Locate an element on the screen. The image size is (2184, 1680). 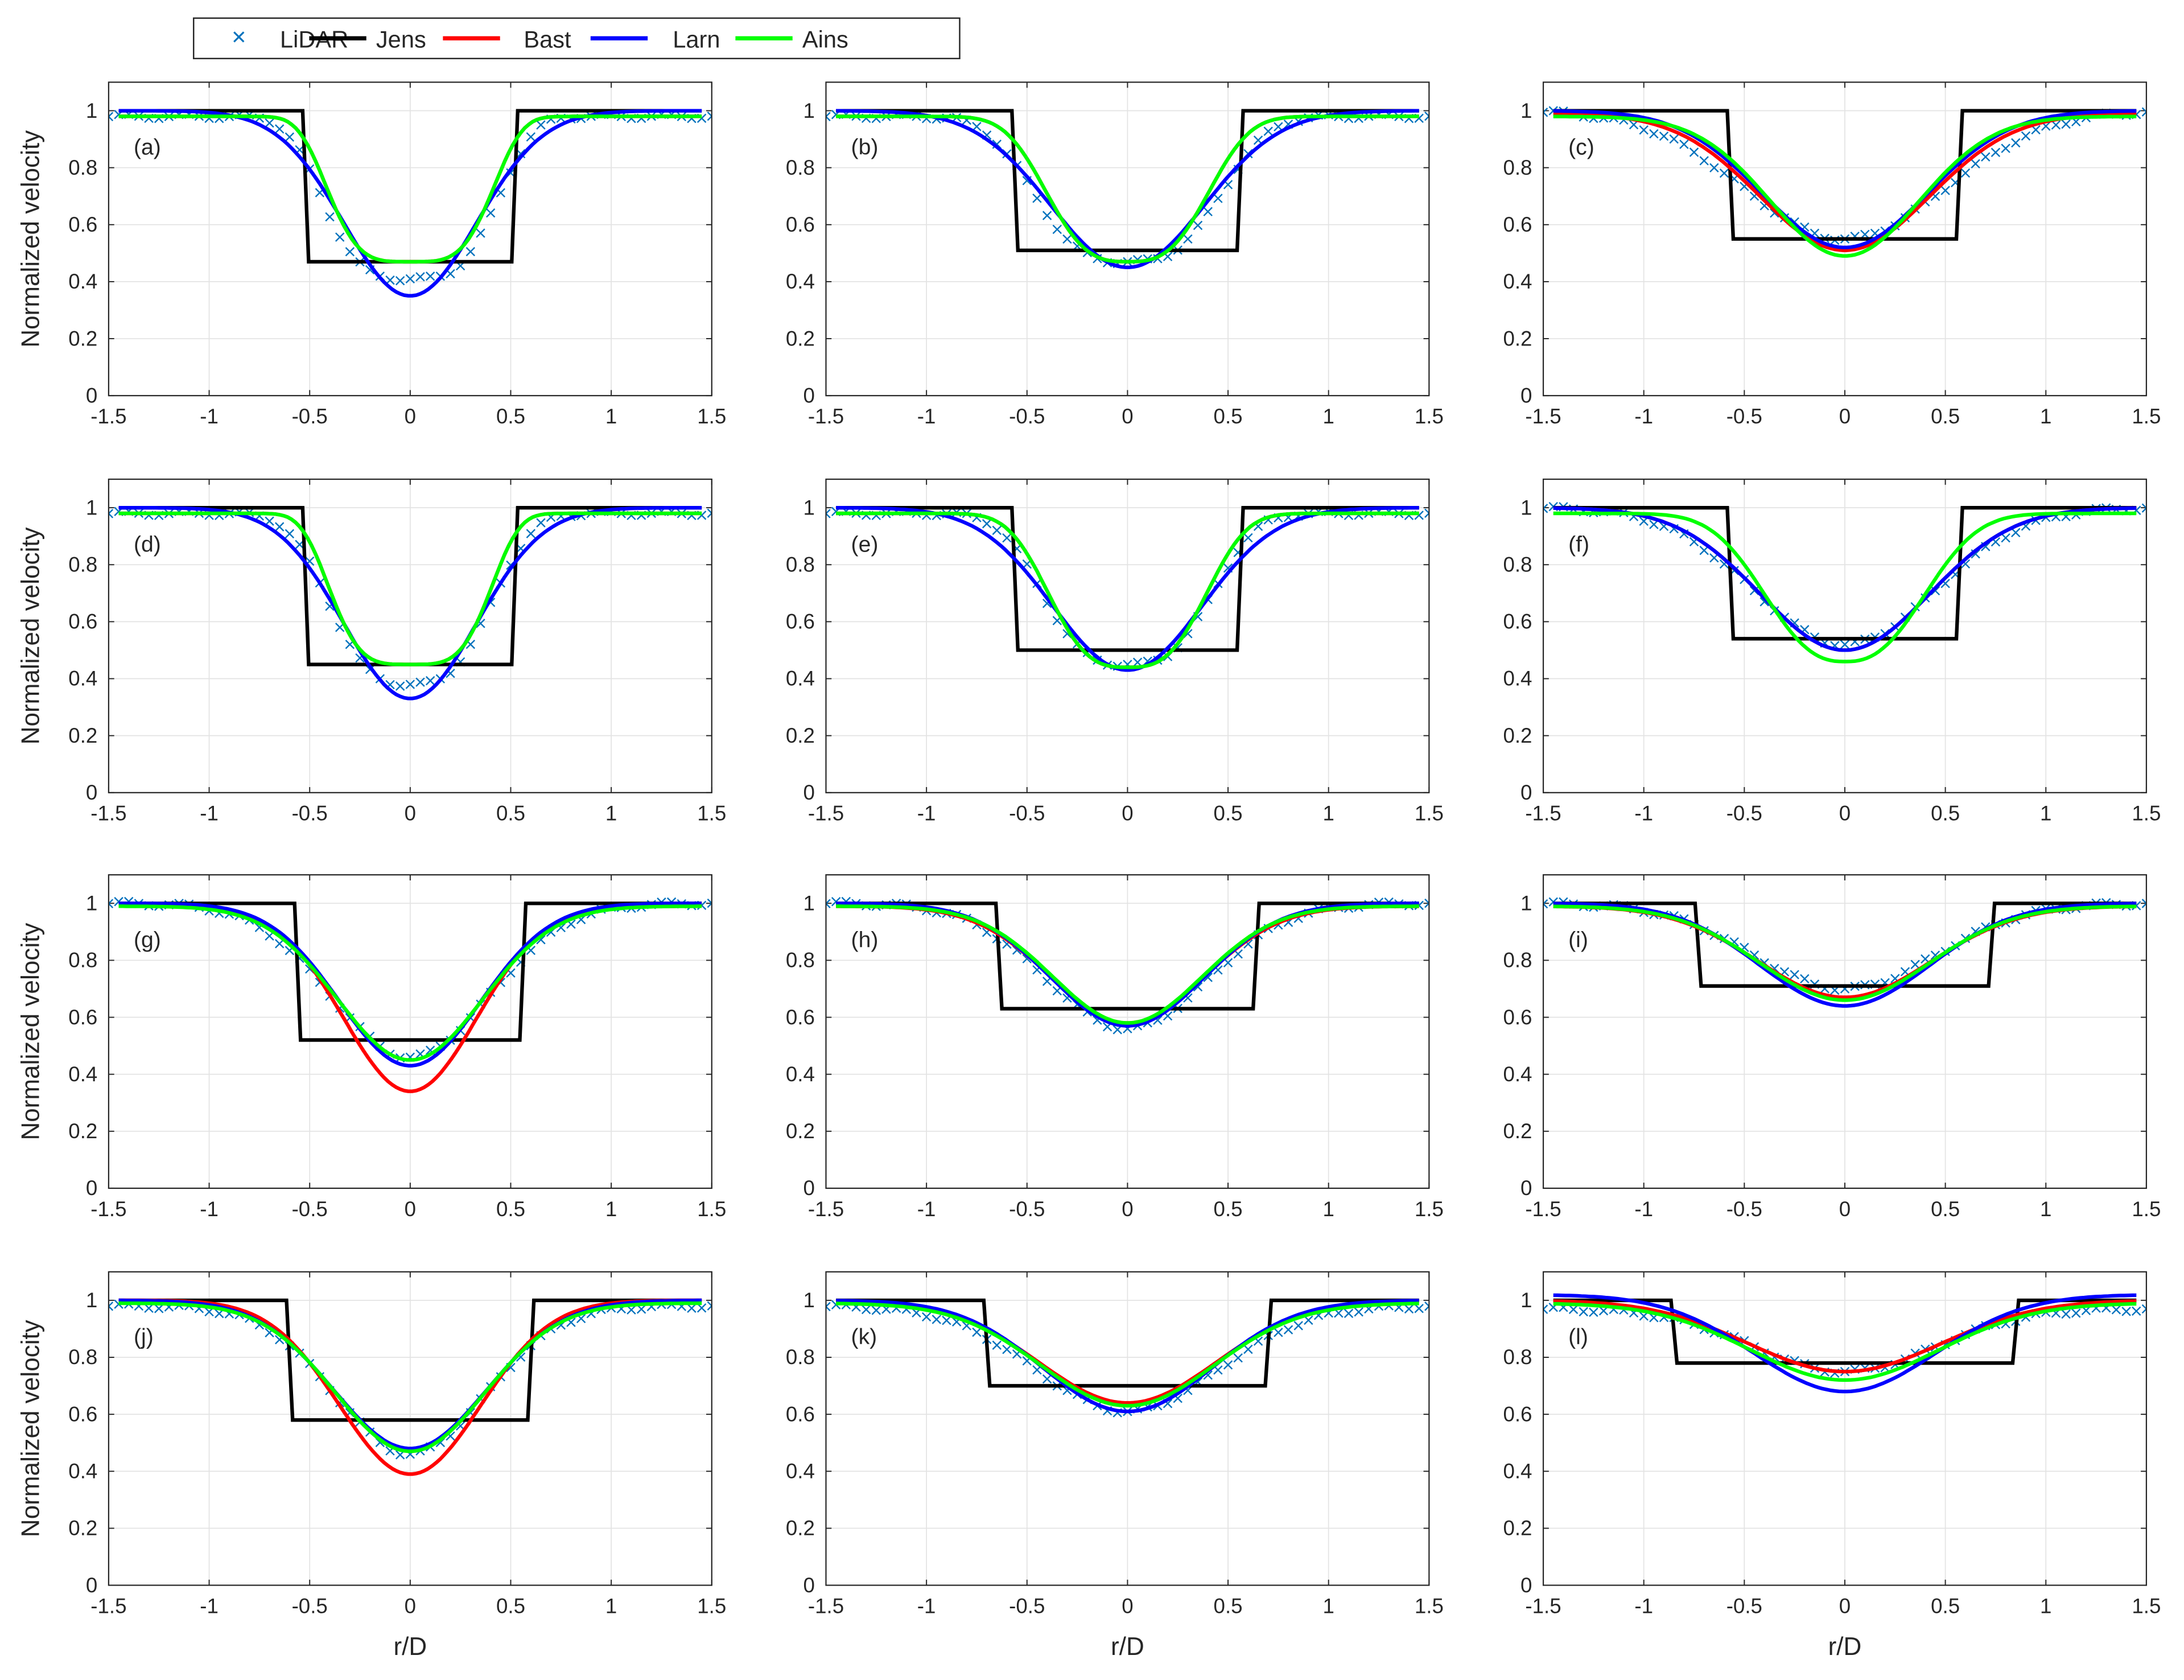
x-tick-label: 0.5 is located at coordinates (511, 1605).